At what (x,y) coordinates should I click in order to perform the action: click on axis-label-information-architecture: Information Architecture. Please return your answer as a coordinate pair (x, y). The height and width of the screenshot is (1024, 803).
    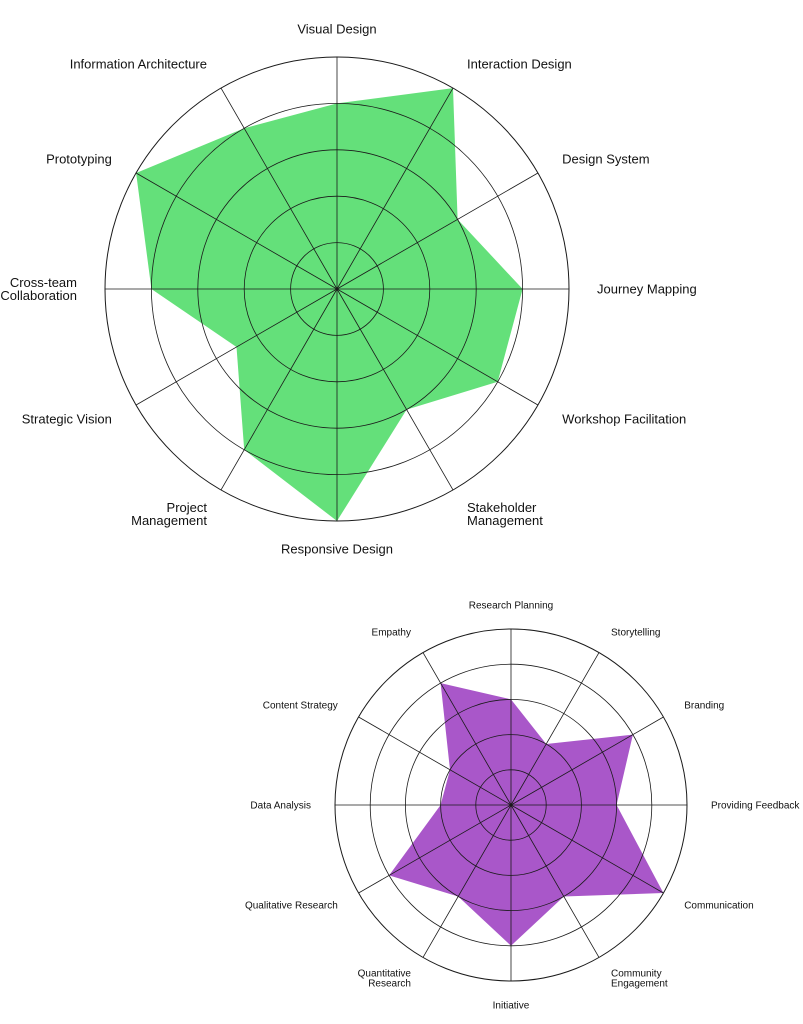
    Looking at the image, I should click on (138, 63).